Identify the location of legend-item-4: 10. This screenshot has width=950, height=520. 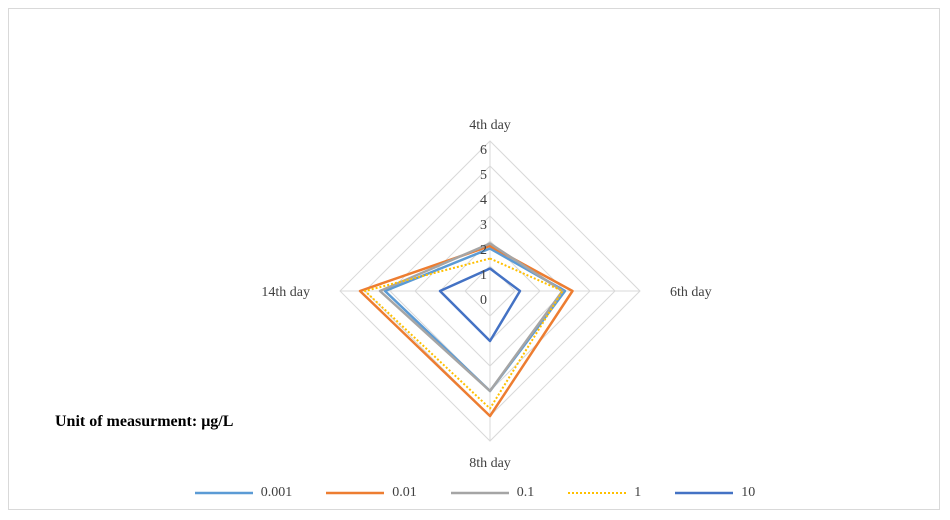
(715, 493).